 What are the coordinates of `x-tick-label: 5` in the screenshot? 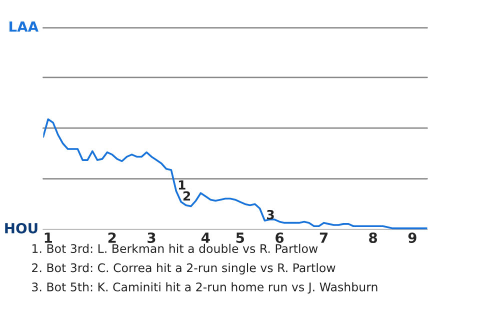 It's located at (240, 237).